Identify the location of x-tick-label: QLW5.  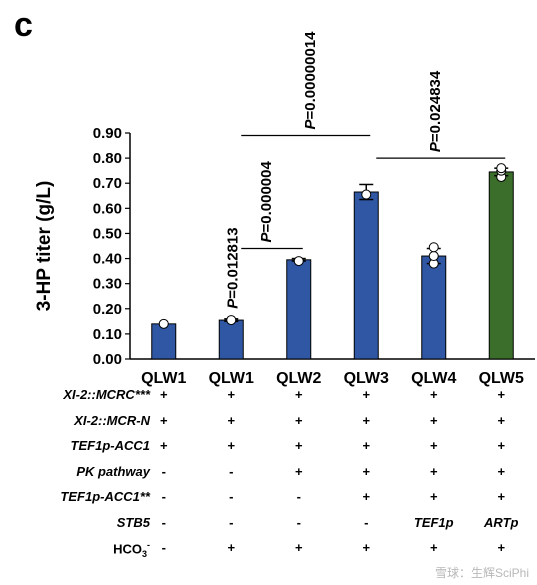
(501, 378).